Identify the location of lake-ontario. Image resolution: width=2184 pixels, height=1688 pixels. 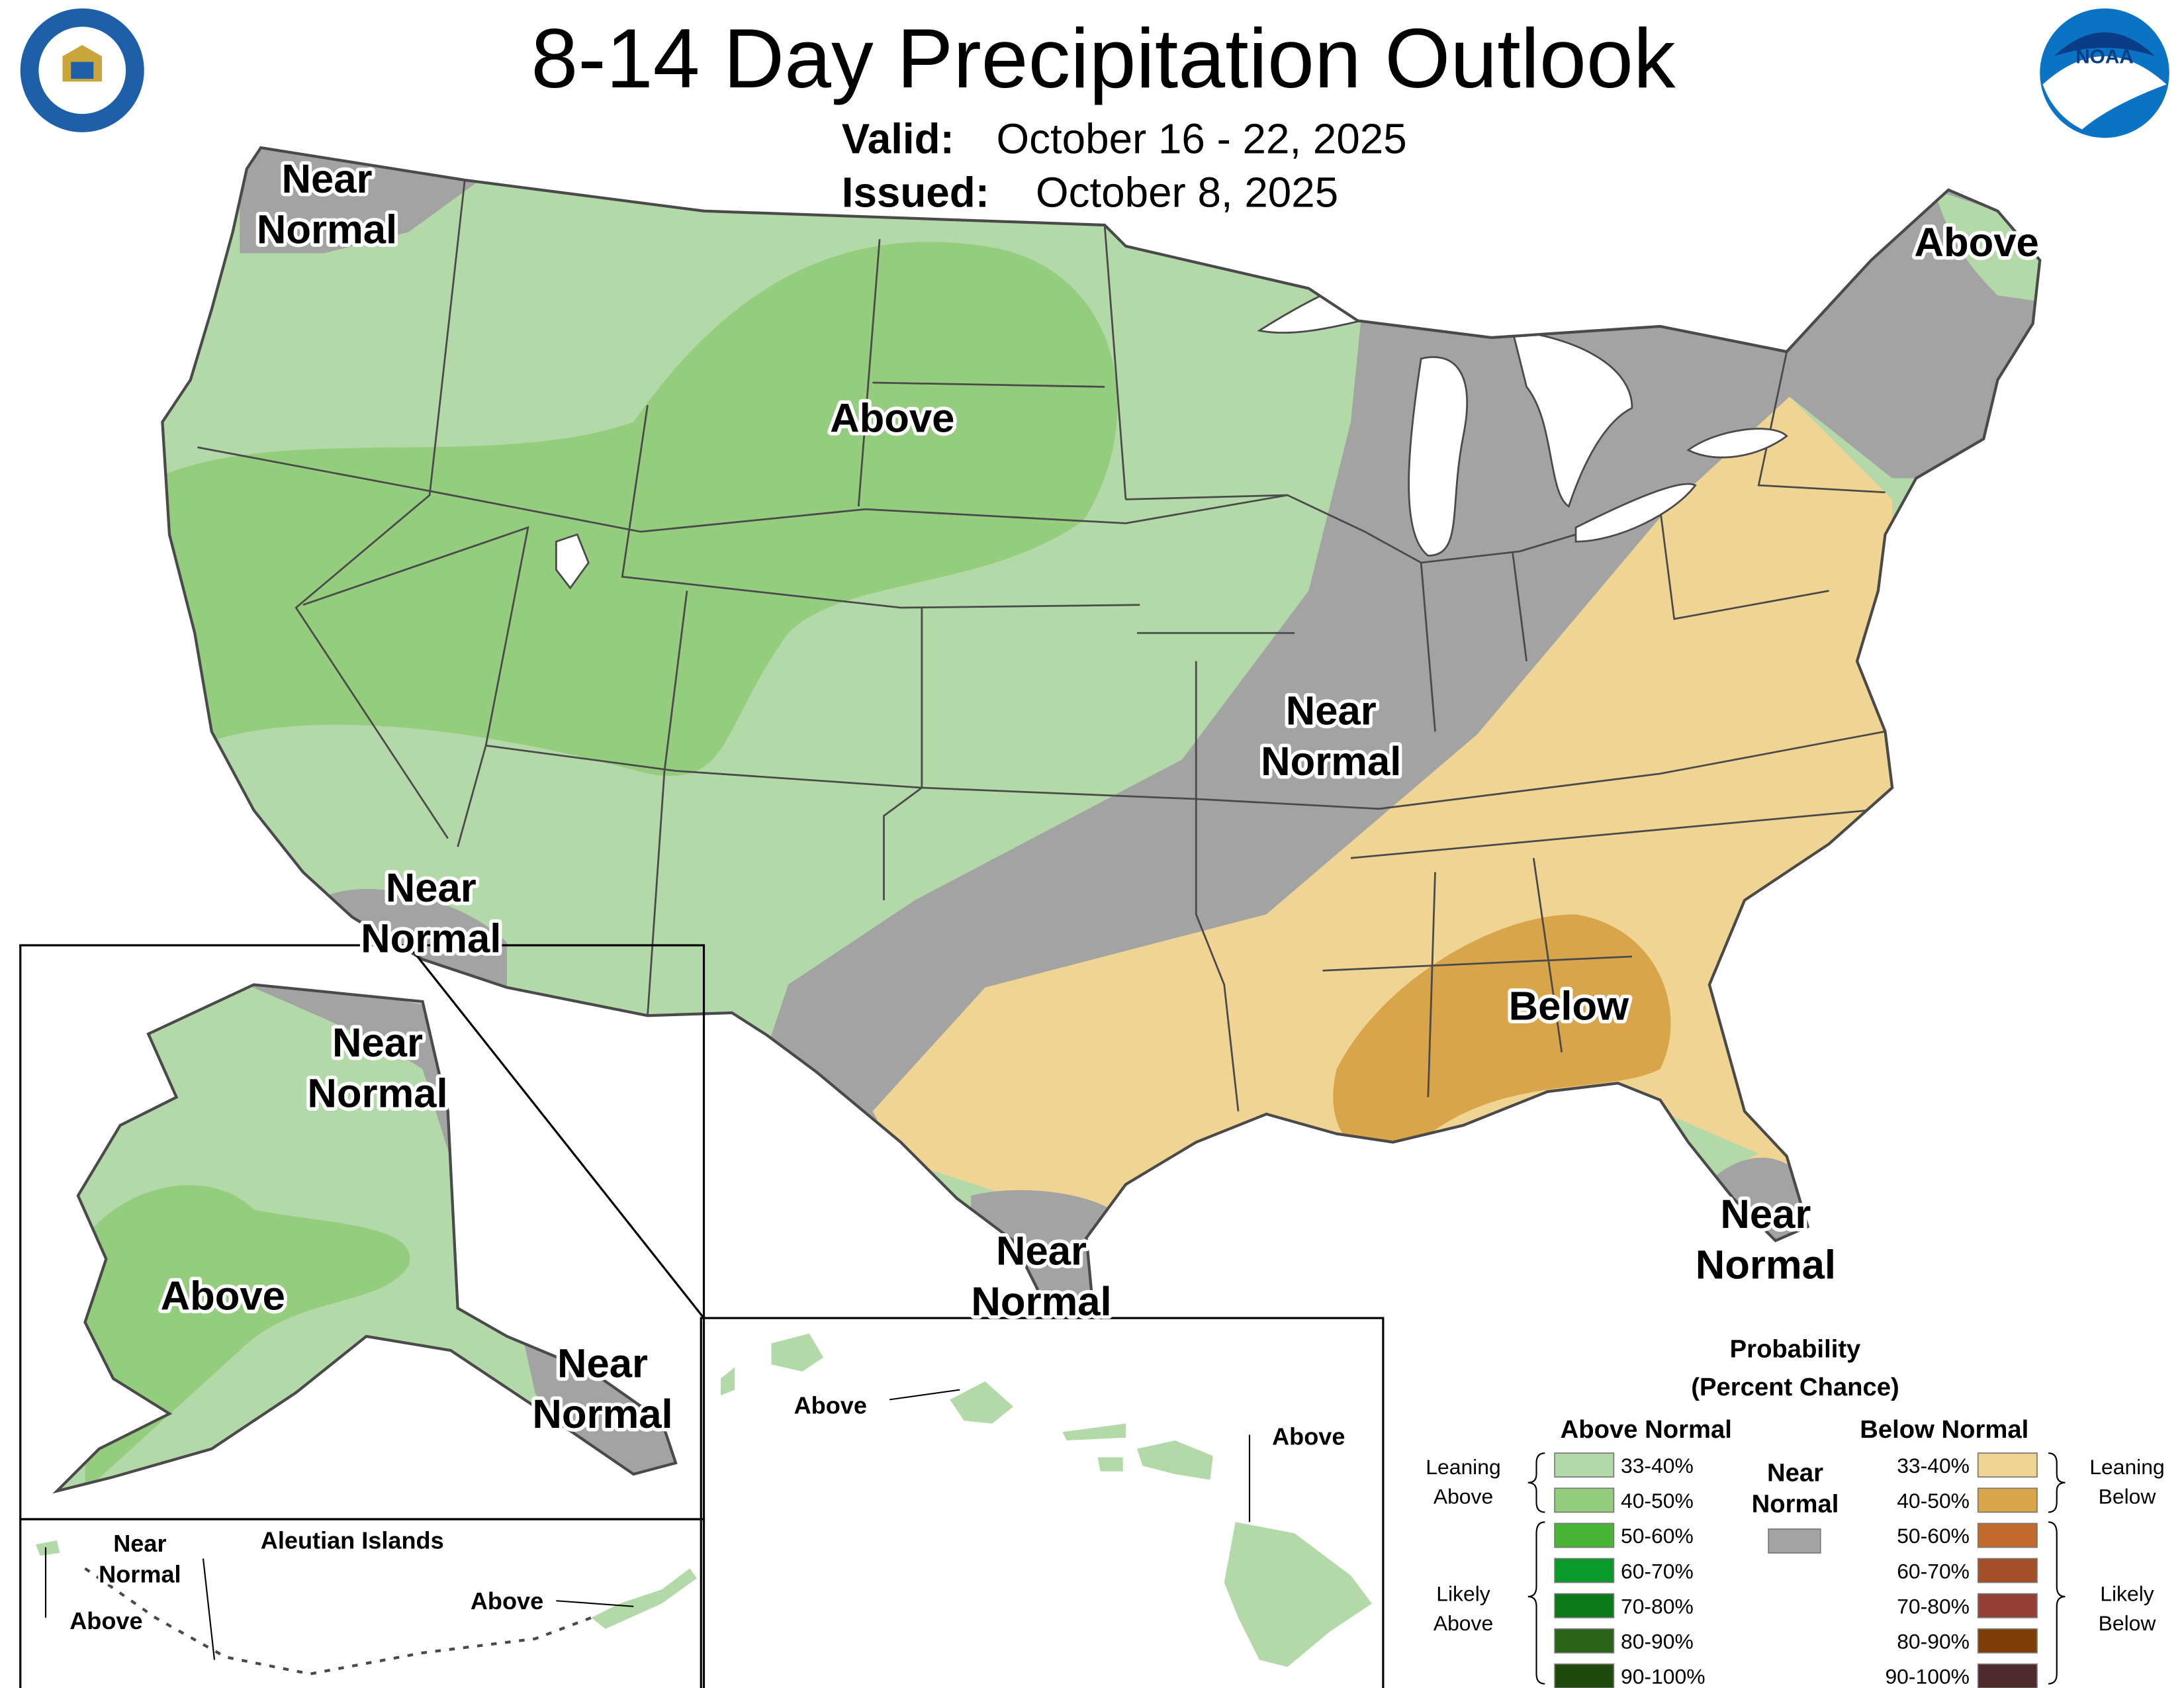
(1737, 443).